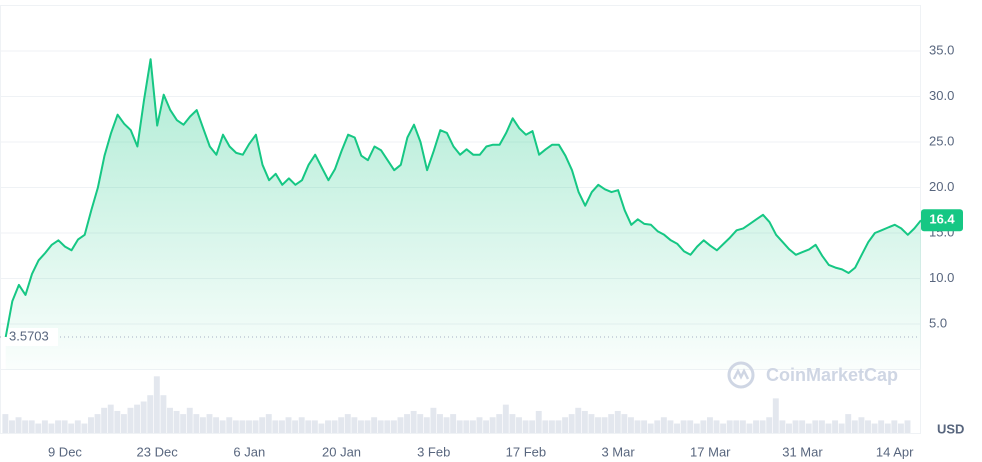  I want to click on start-price-bg, so click(31, 337).